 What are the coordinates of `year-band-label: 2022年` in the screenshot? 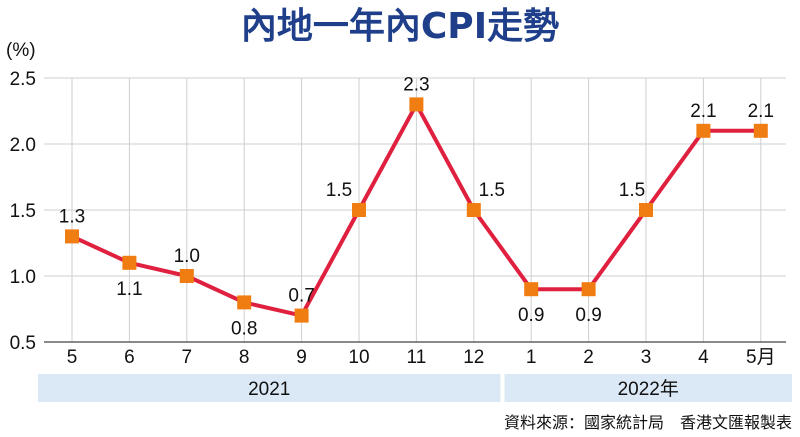 It's located at (648, 389).